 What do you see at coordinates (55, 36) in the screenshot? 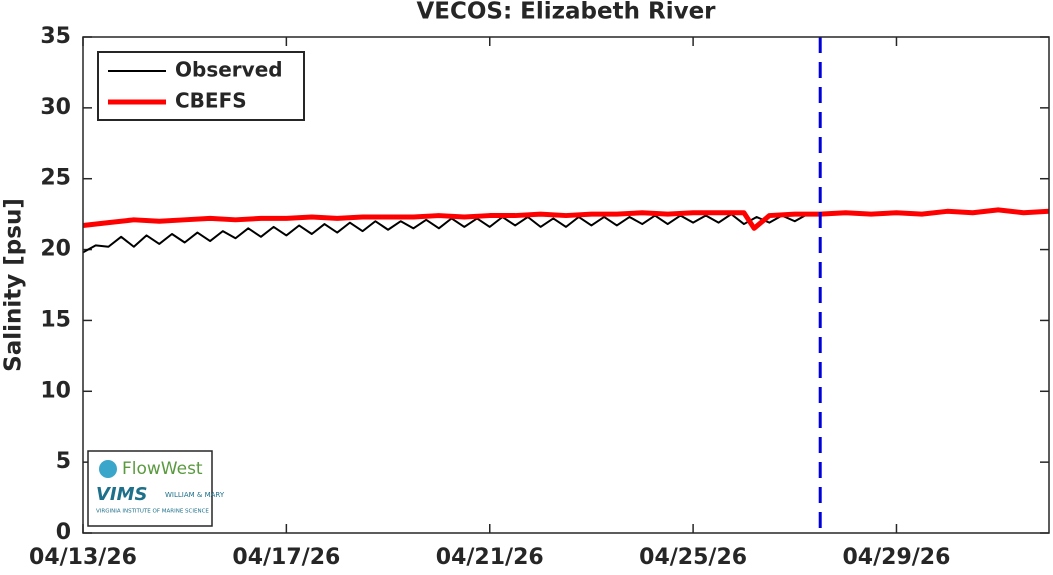
I see `y-tick-label: 35` at bounding box center [55, 36].